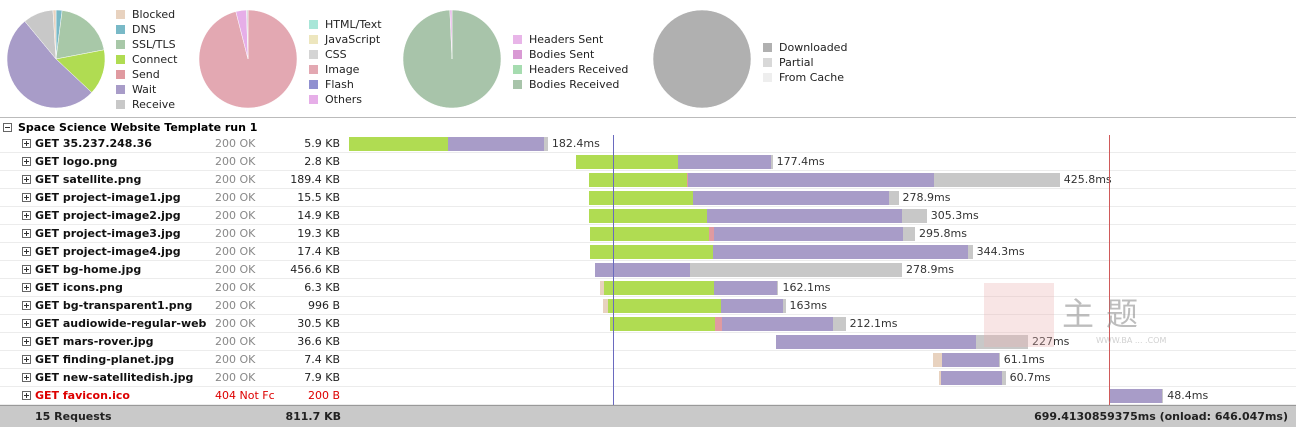 This screenshot has height=427, width=1296. I want to click on request-url: GET 35.237.248.36, so click(93, 143).